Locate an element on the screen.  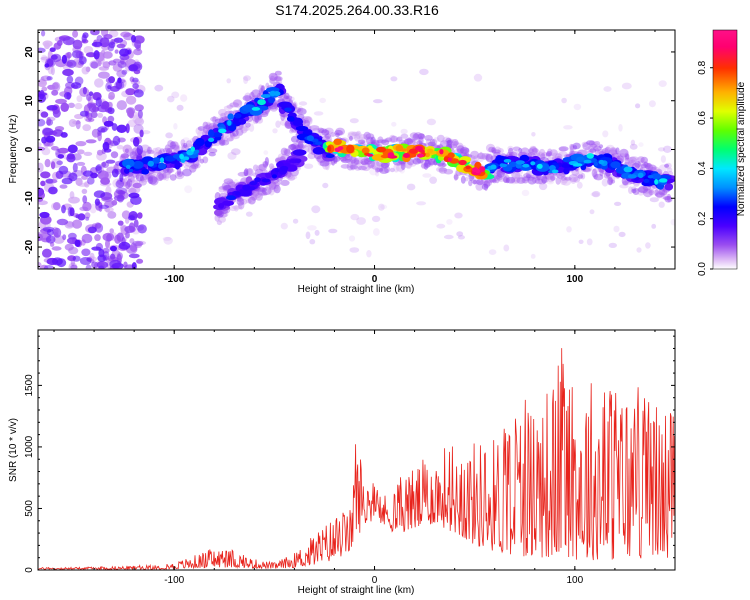
colorbar-ticks: 0.0 0.2 0.4 0.6 0.8 is located at coordinates (705, 168).